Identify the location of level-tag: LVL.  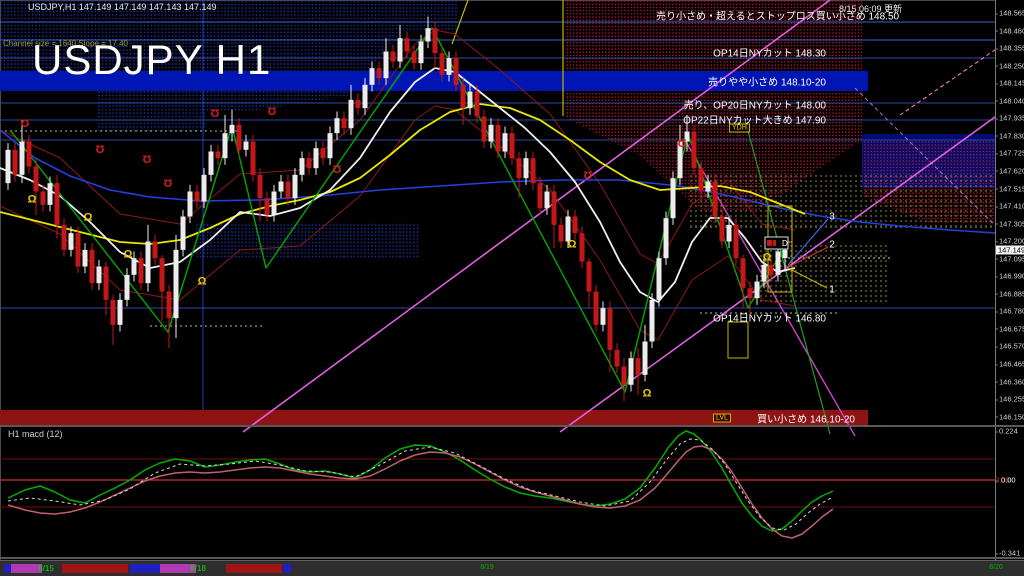
(722, 418).